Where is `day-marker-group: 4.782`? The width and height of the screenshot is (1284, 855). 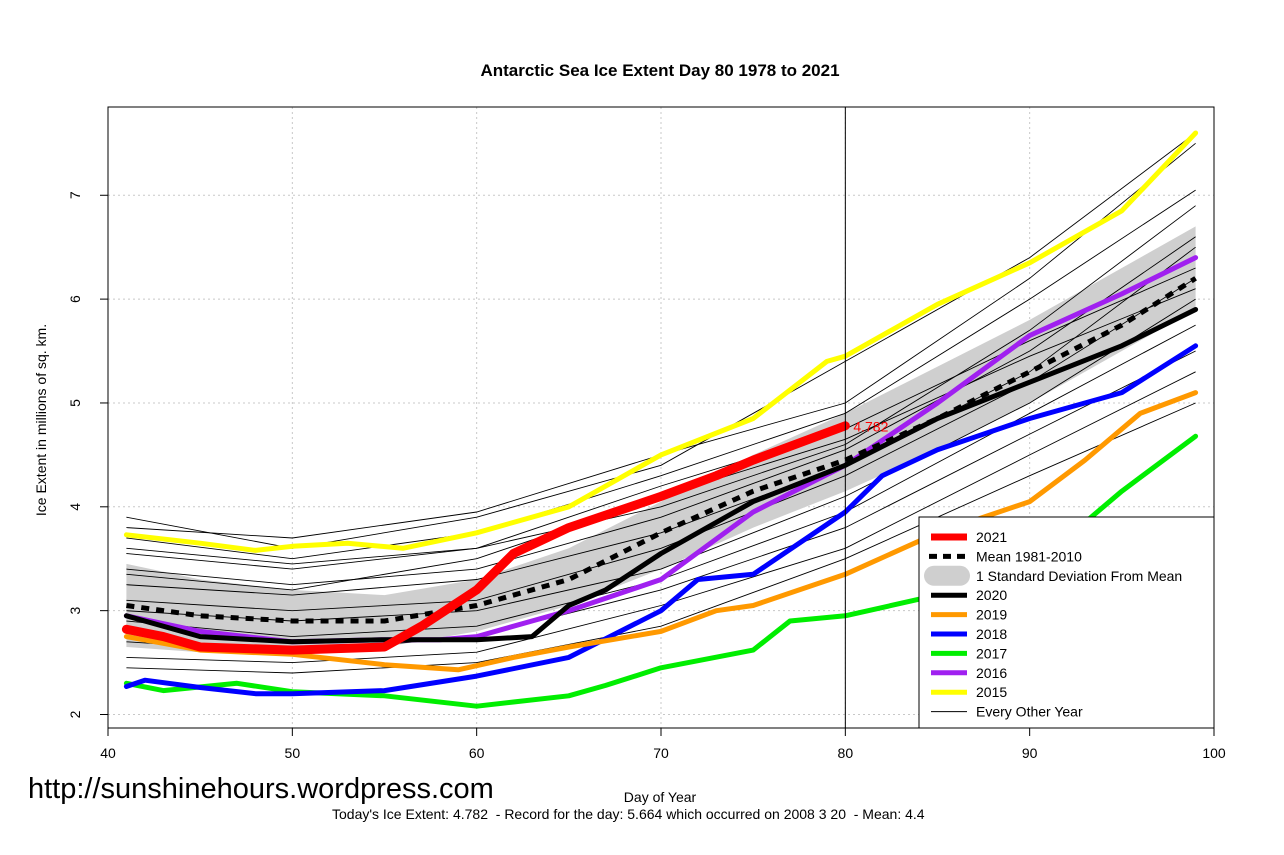 day-marker-group: 4.782 is located at coordinates (866, 417).